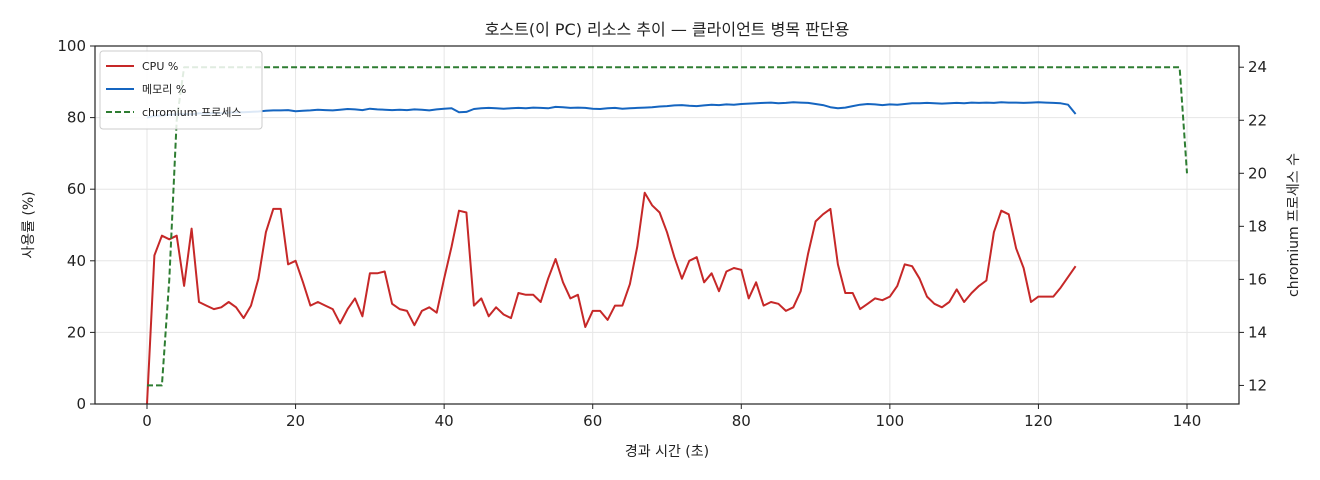 This screenshot has width=1320, height=480. What do you see at coordinates (1257, 120) in the screenshot?
I see `y2-tick-label: 22` at bounding box center [1257, 120].